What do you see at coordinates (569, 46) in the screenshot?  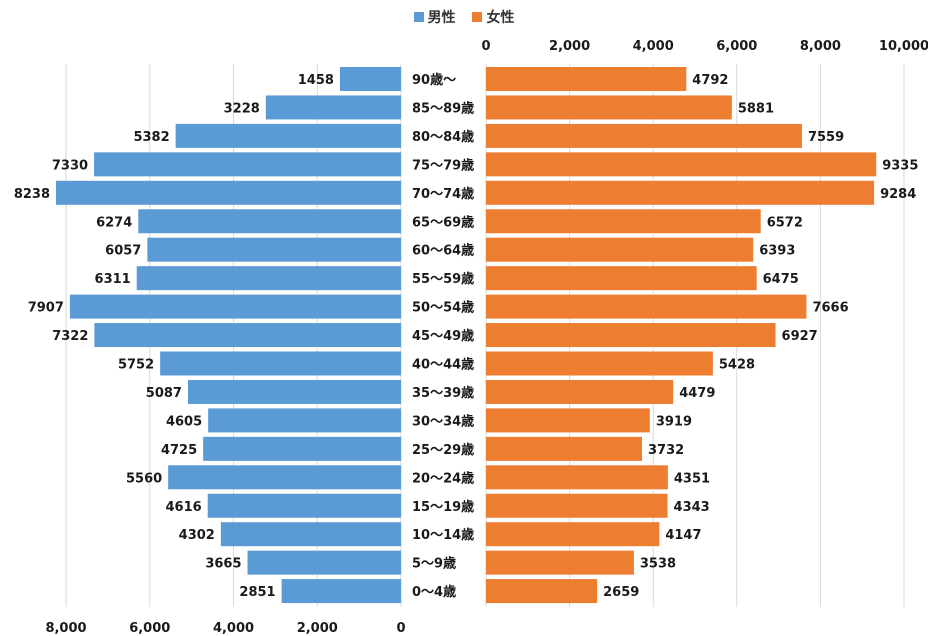 I see `female-axis-tick-label: 2,000` at bounding box center [569, 46].